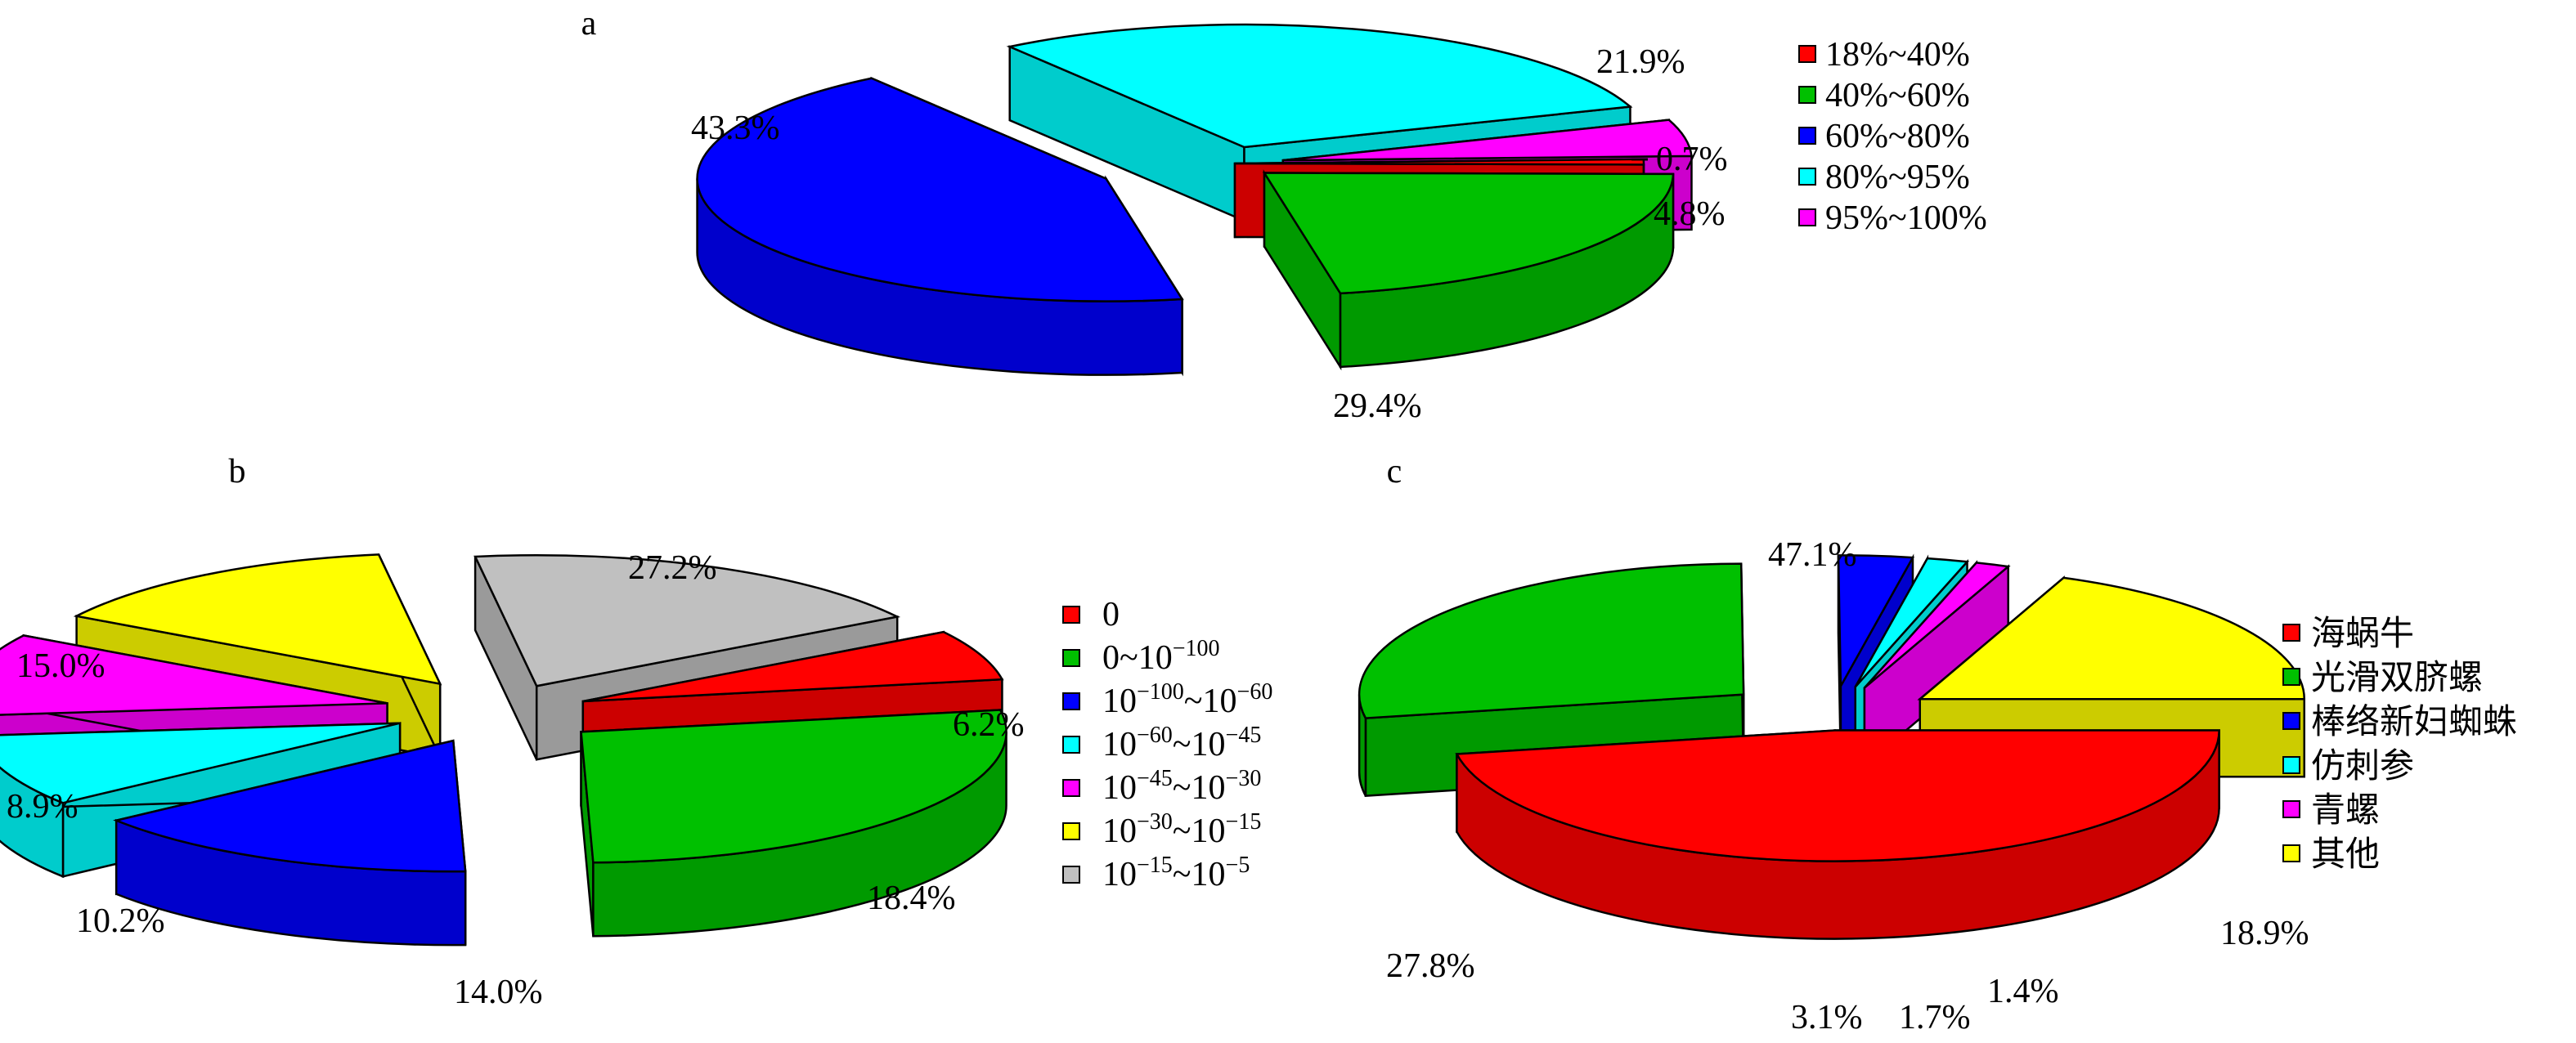 This screenshot has height=1043, width=2576. I want to click on legend-item: 青螺, so click(2331, 810).